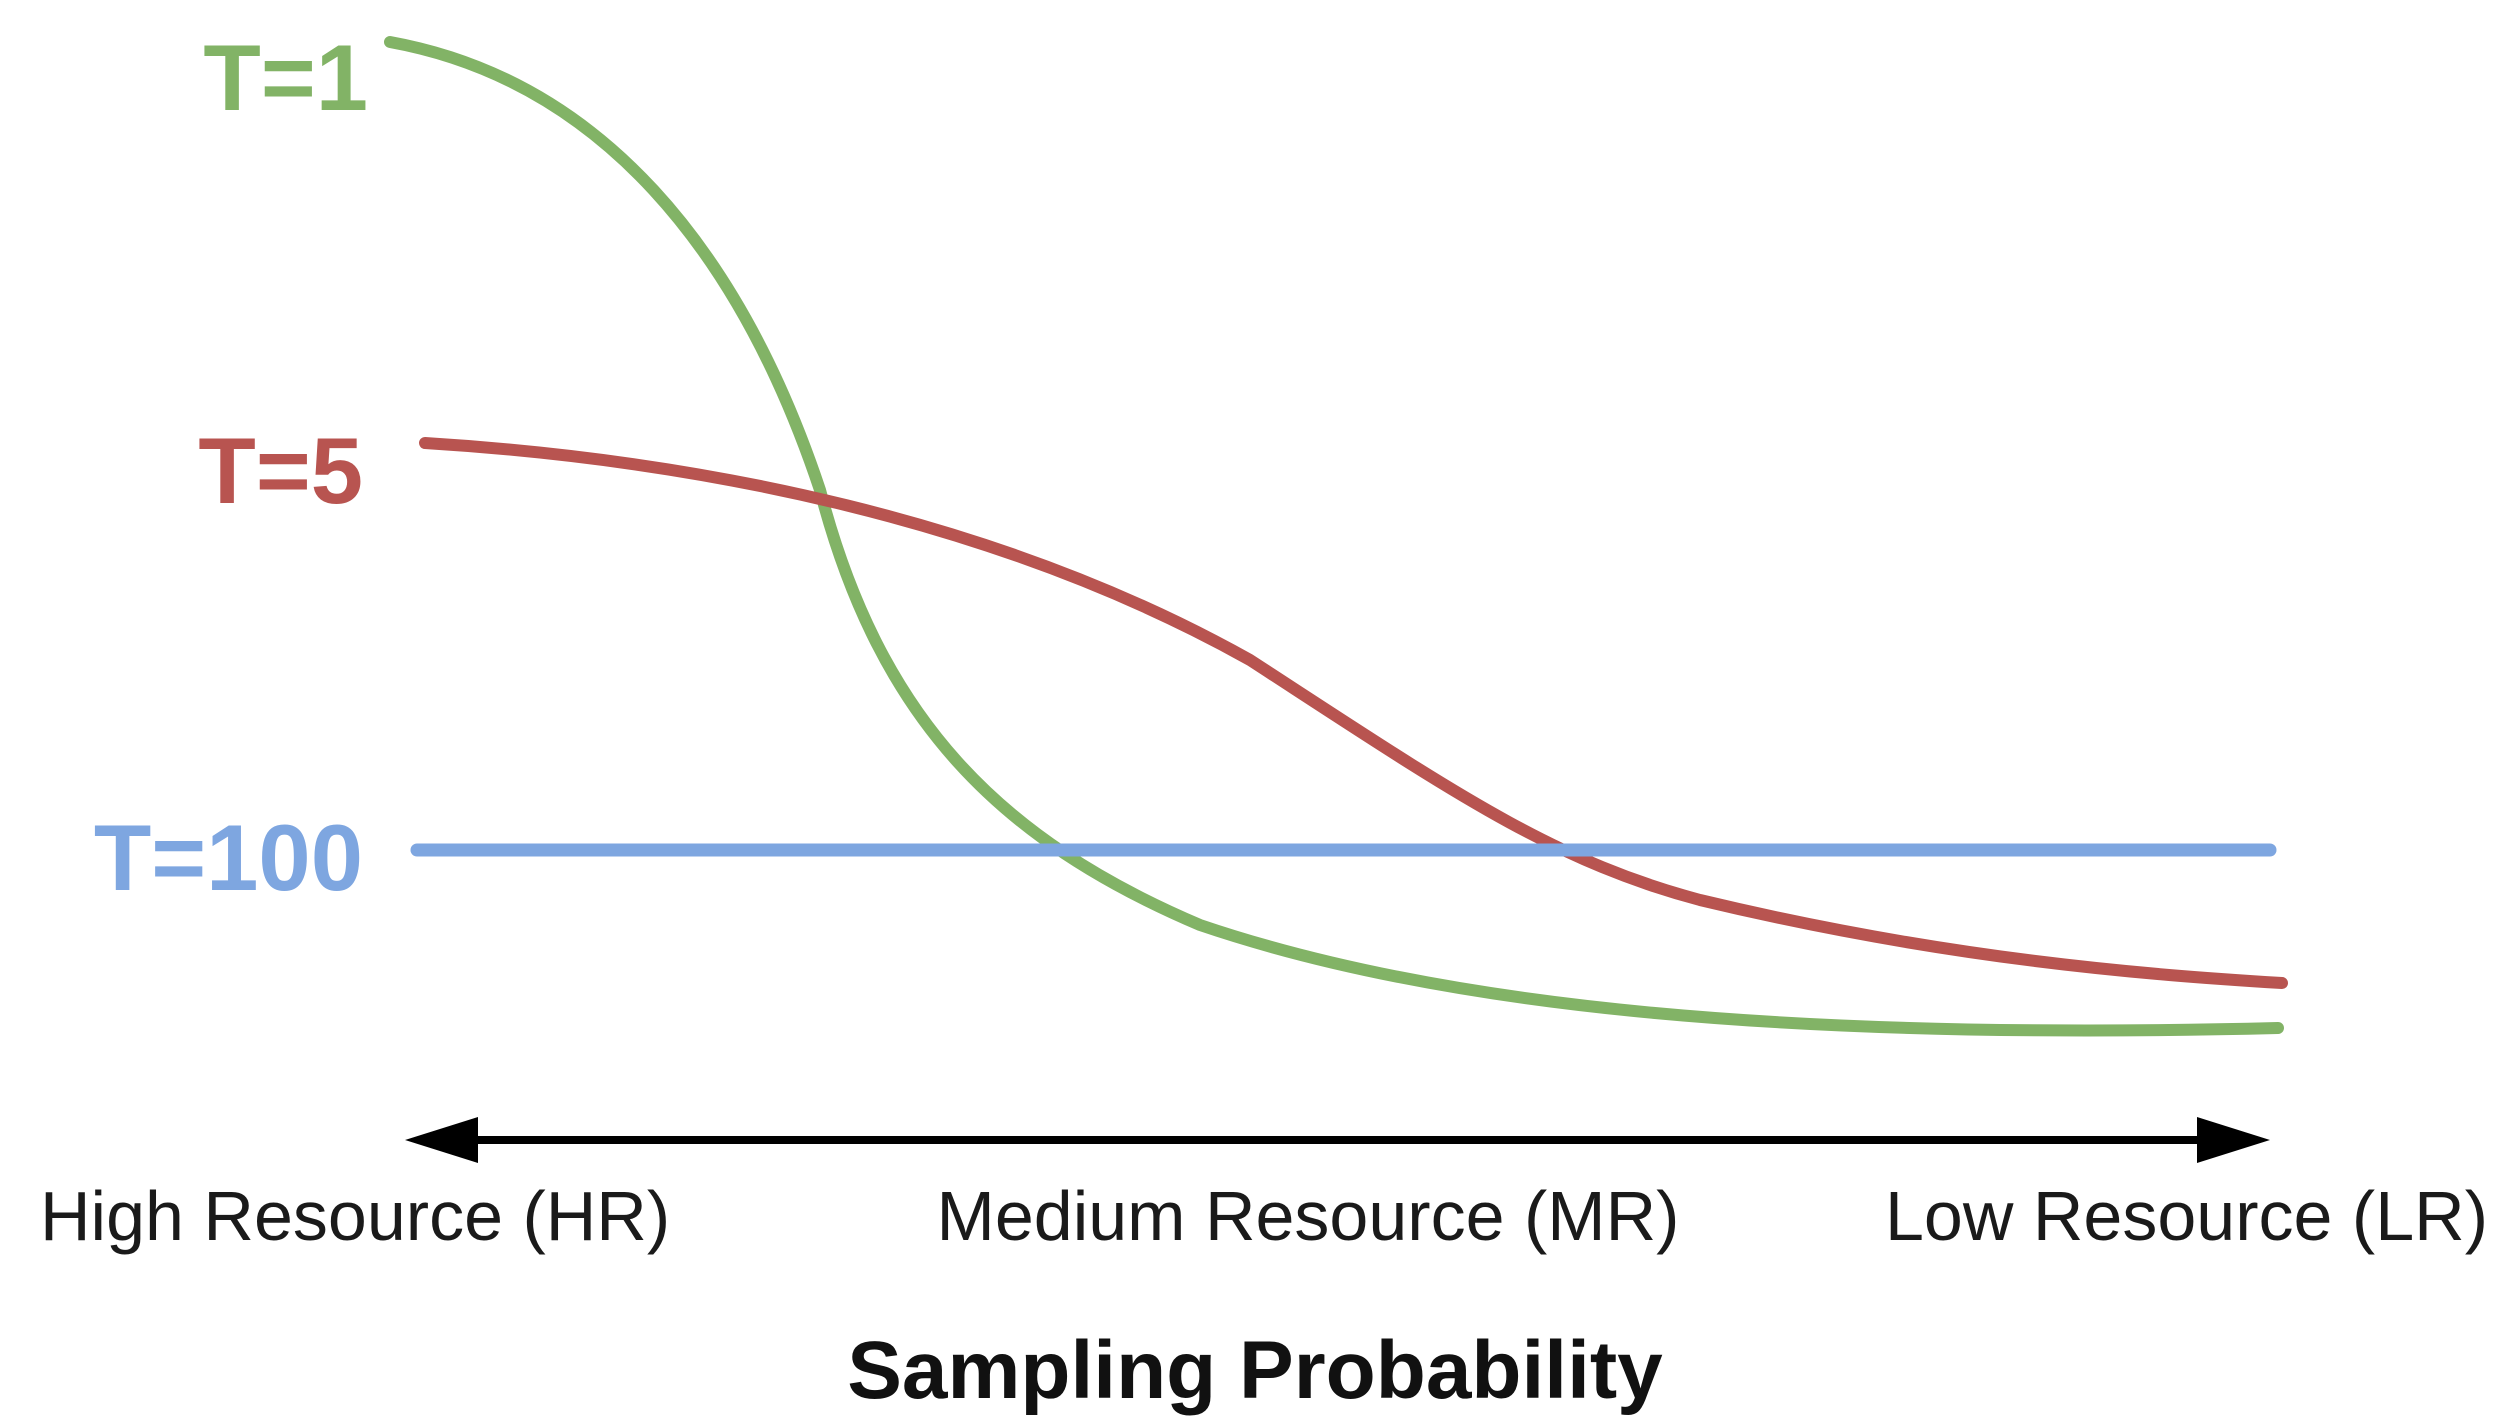 Image resolution: width=2494 pixels, height=1418 pixels. Describe the element at coordinates (1255, 1370) in the screenshot. I see `axis-title: Sampling Probability` at that location.